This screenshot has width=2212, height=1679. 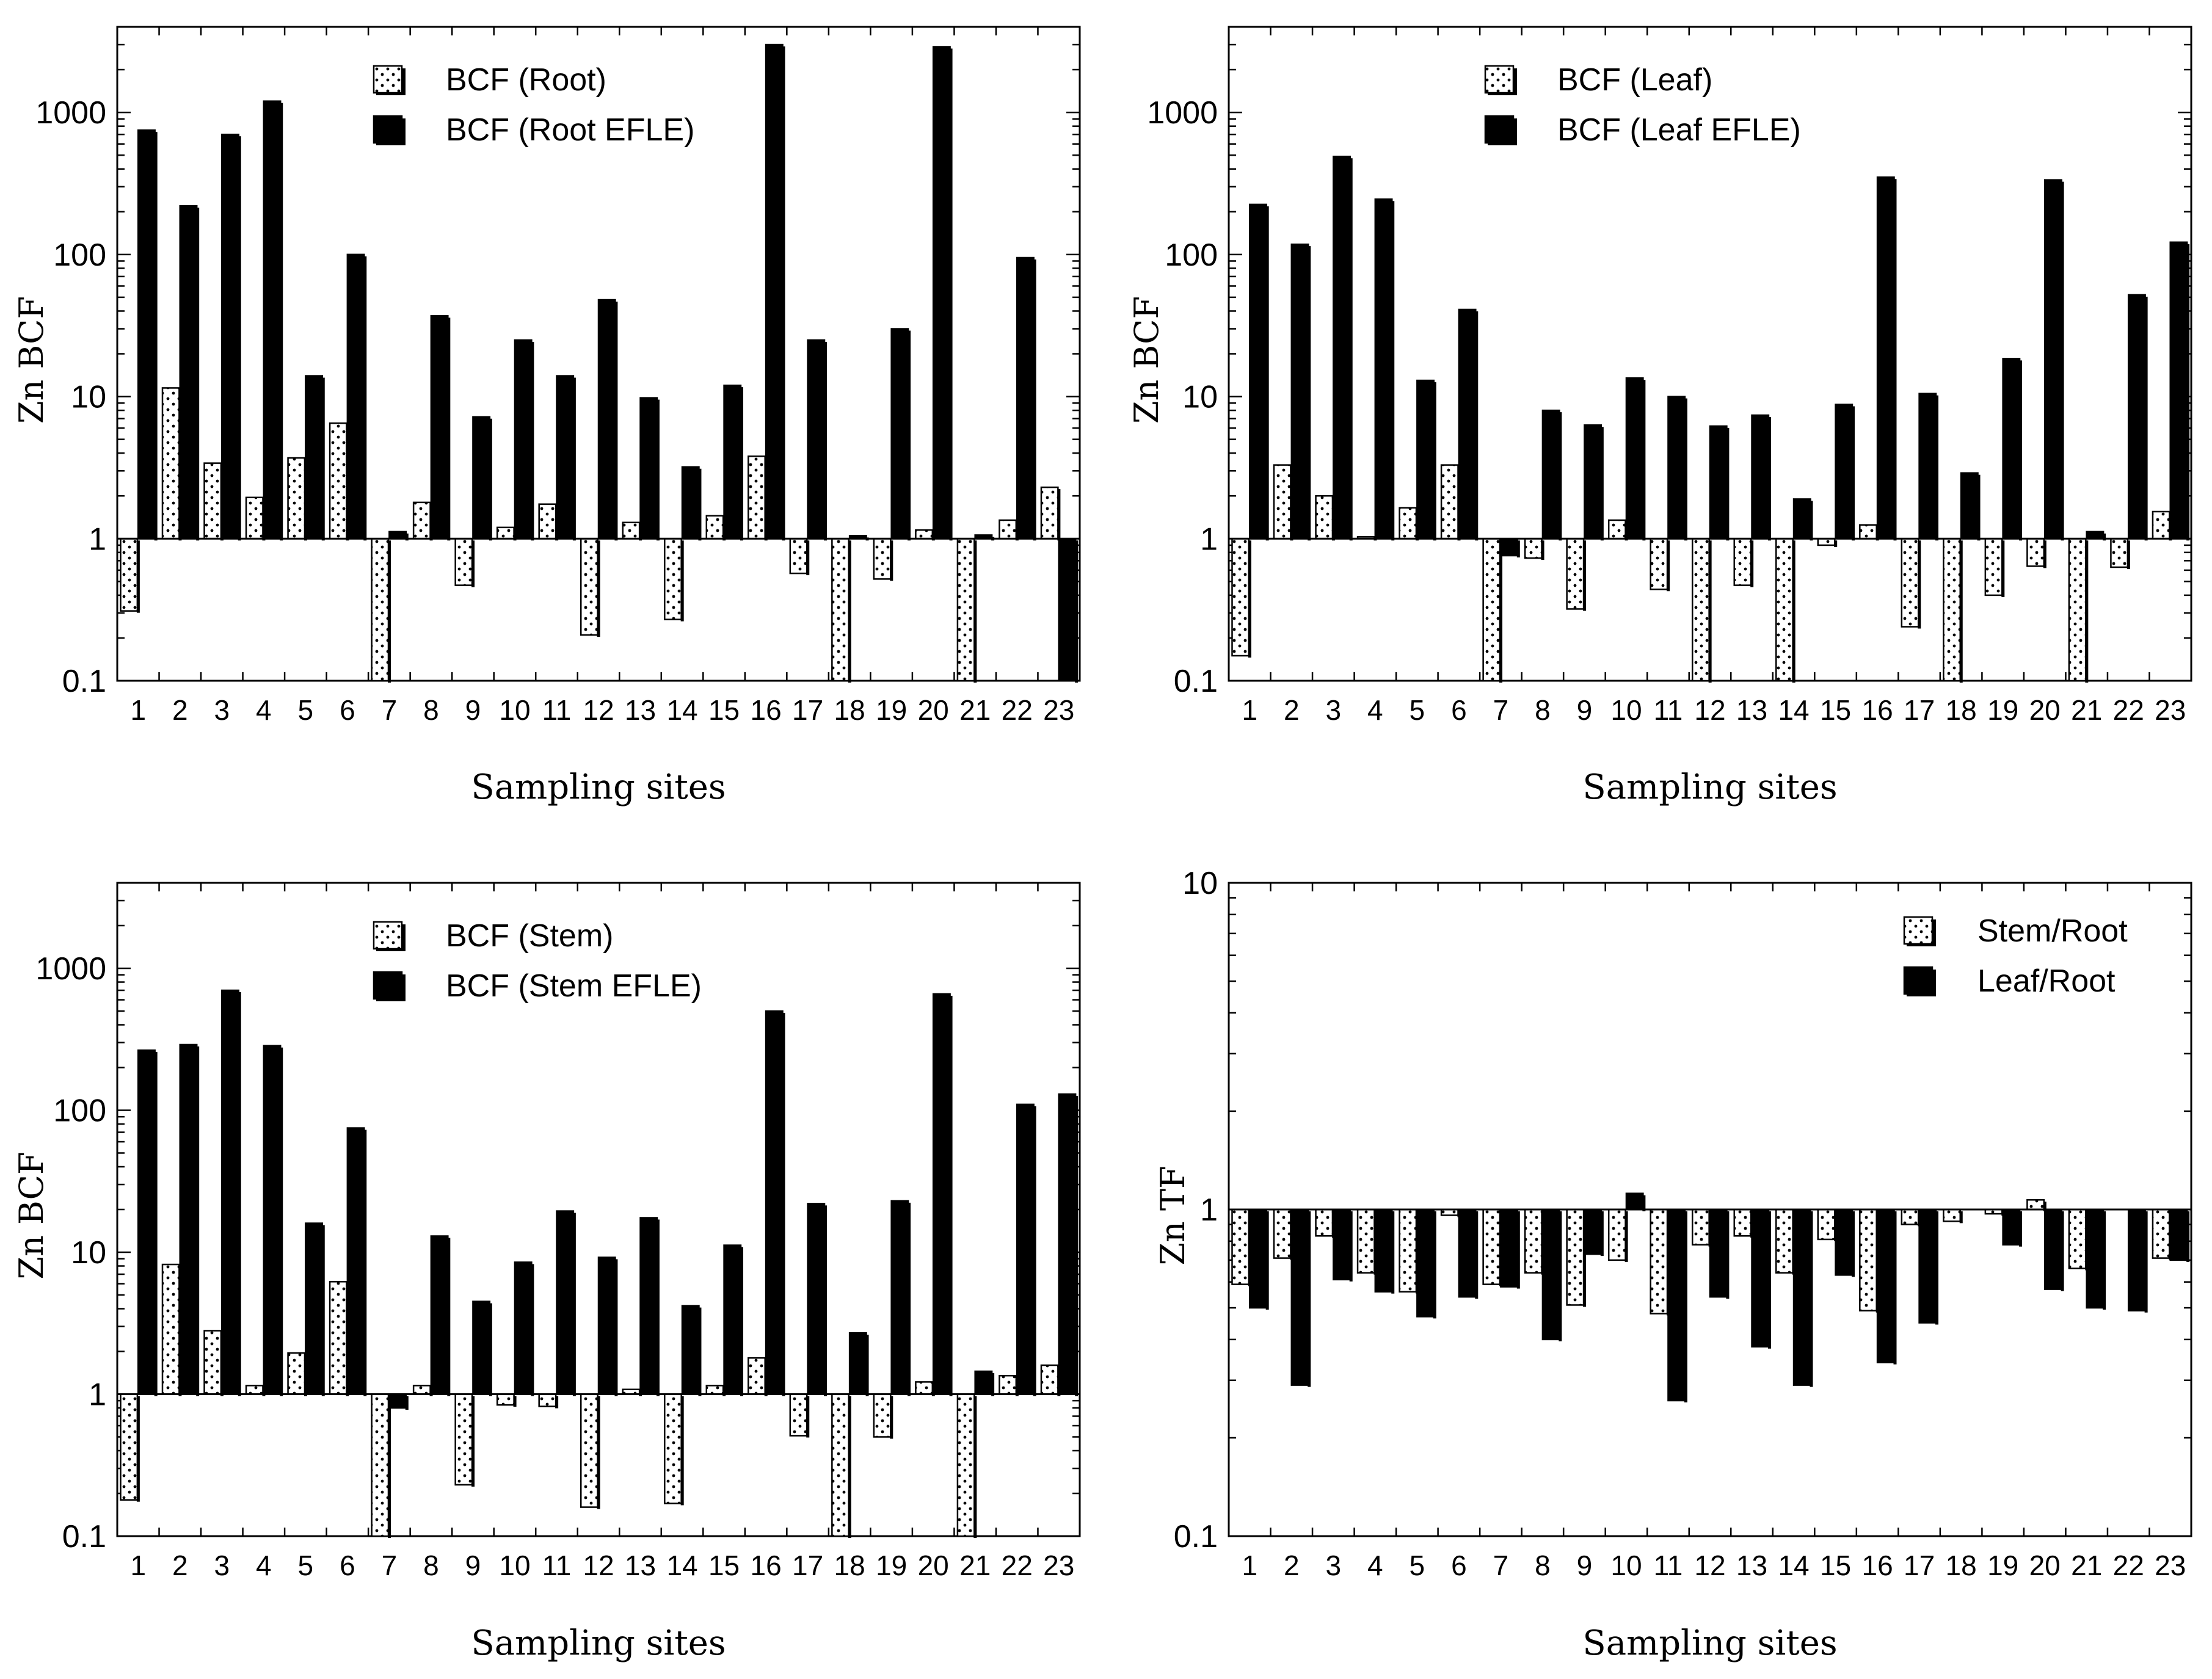 I want to click on x-tick-label: 17, so click(x=807, y=1565).